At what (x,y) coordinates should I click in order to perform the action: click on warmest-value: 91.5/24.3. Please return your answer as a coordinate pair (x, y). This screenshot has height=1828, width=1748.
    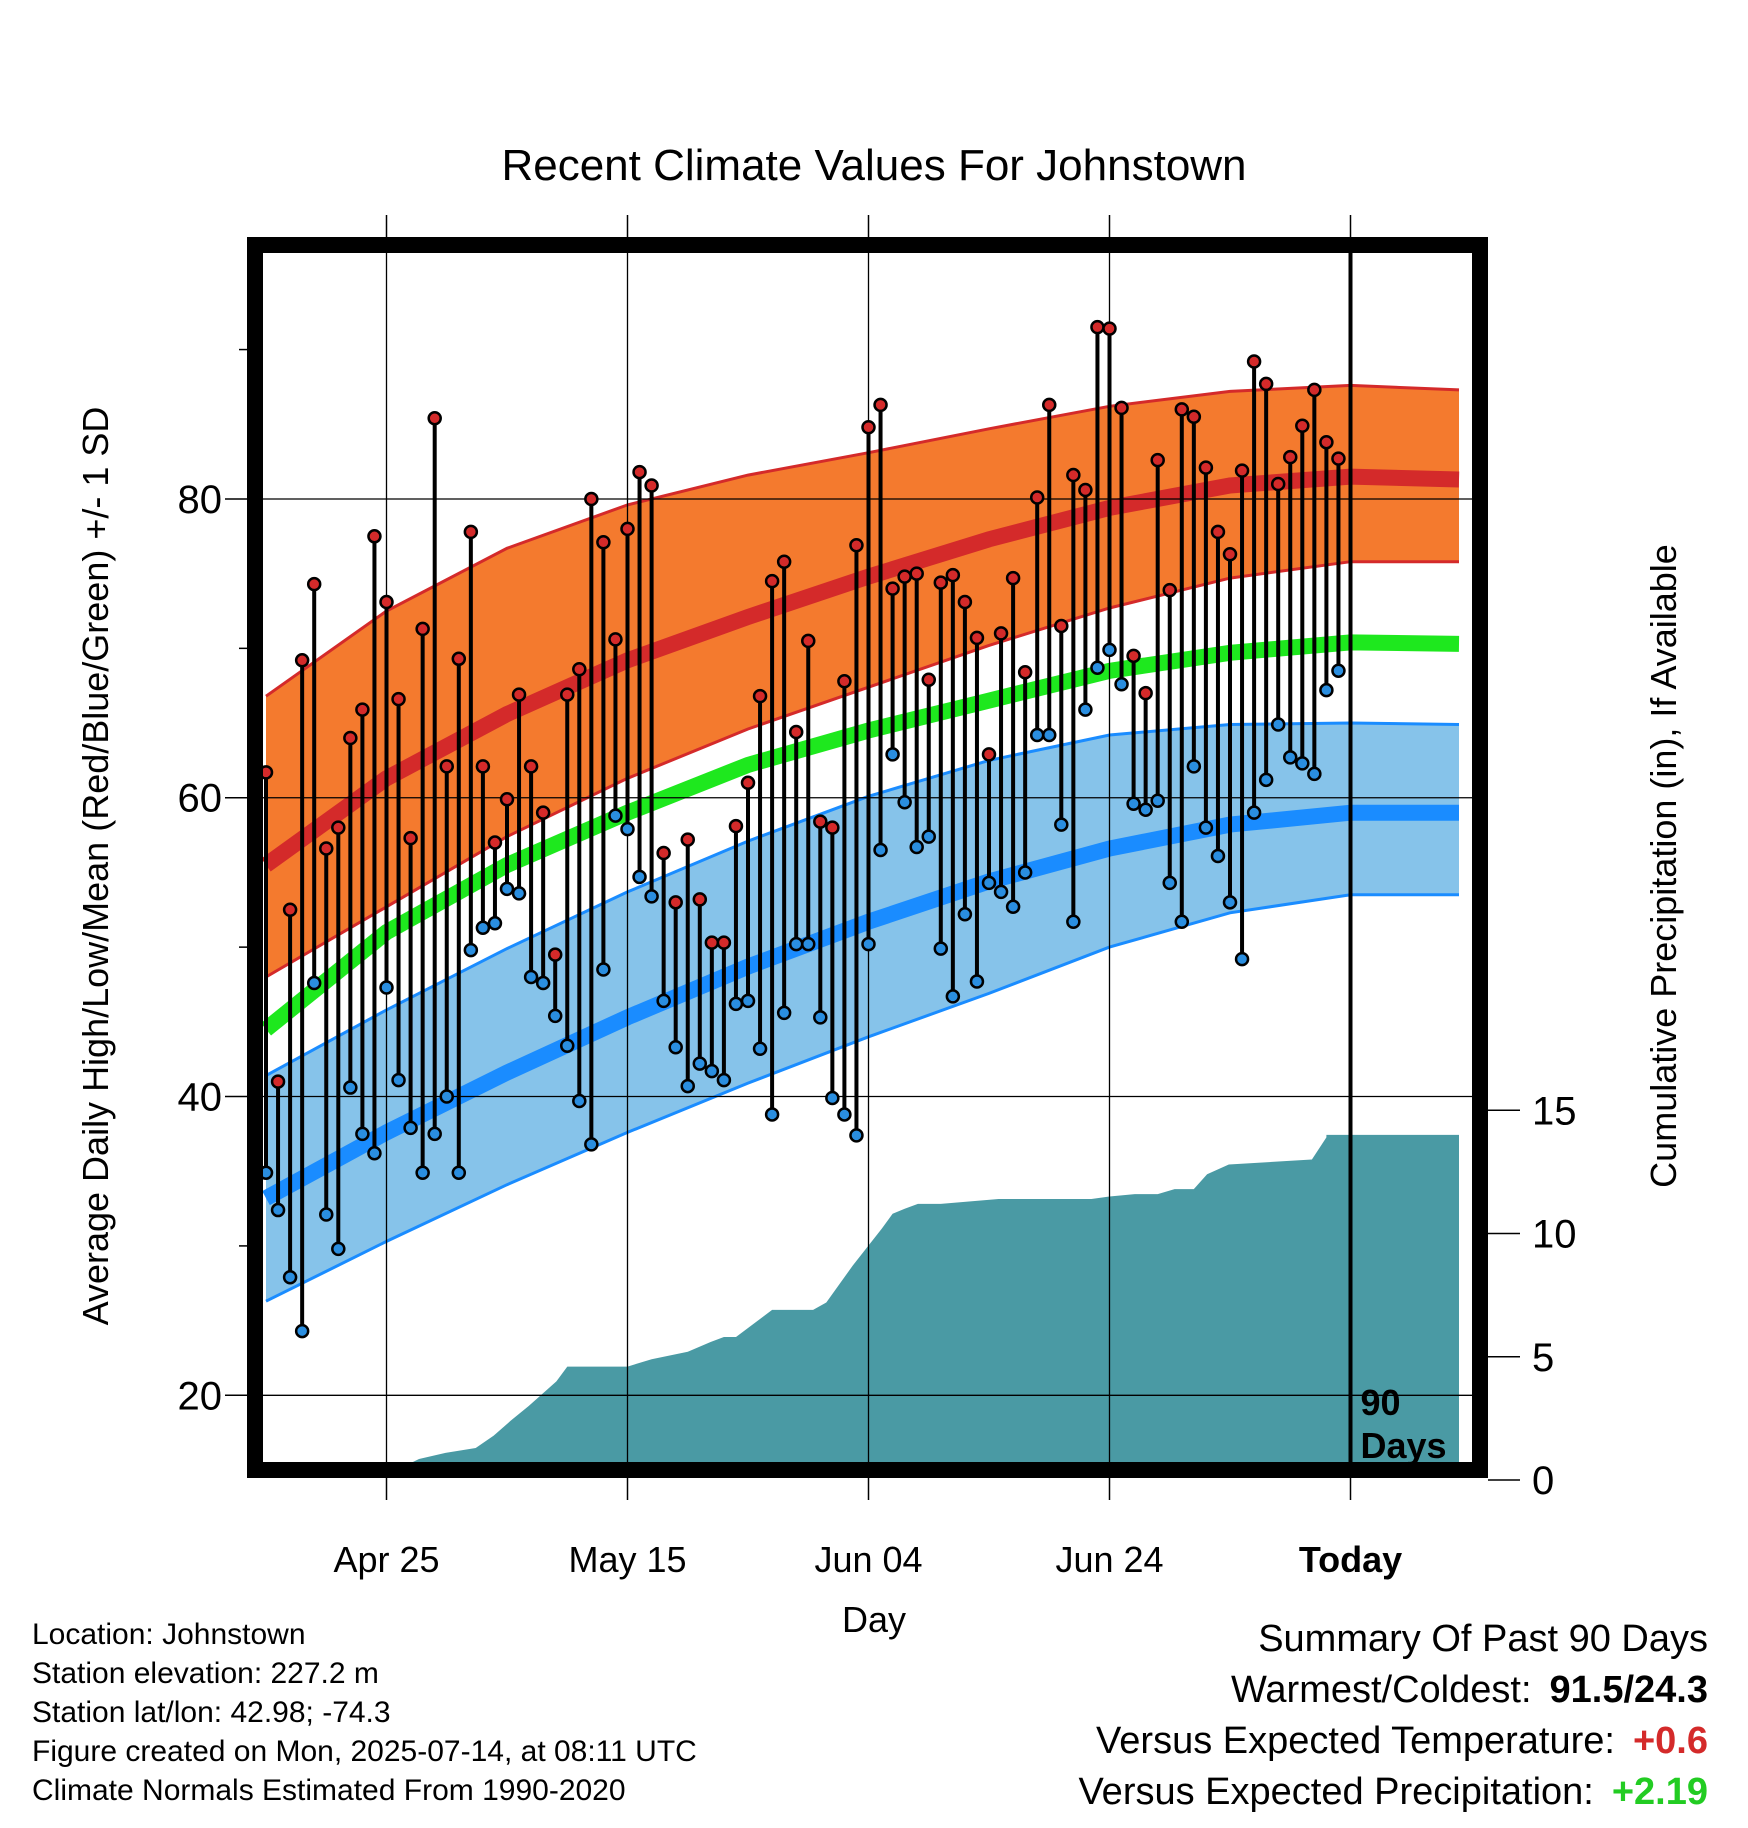
    Looking at the image, I should click on (1628, 1690).